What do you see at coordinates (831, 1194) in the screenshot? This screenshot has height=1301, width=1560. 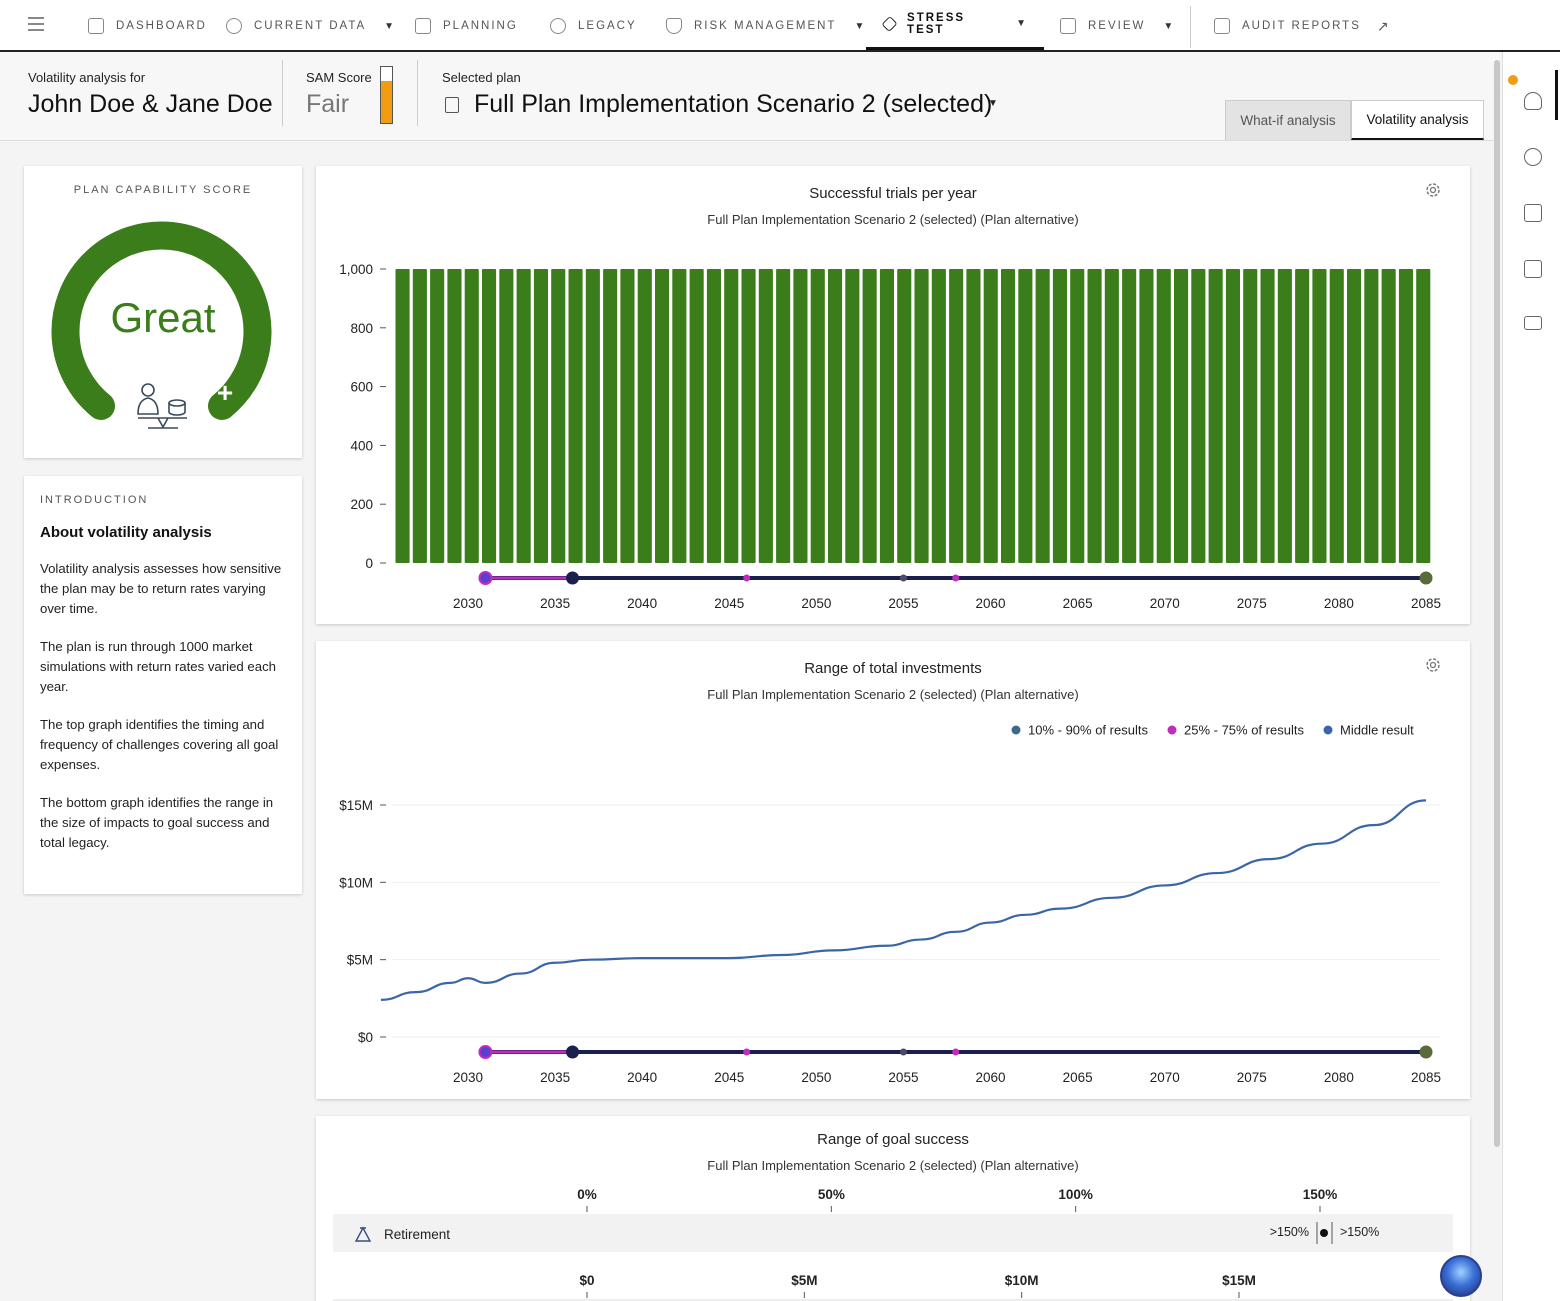 I see `pct-tick-label: 50%` at bounding box center [831, 1194].